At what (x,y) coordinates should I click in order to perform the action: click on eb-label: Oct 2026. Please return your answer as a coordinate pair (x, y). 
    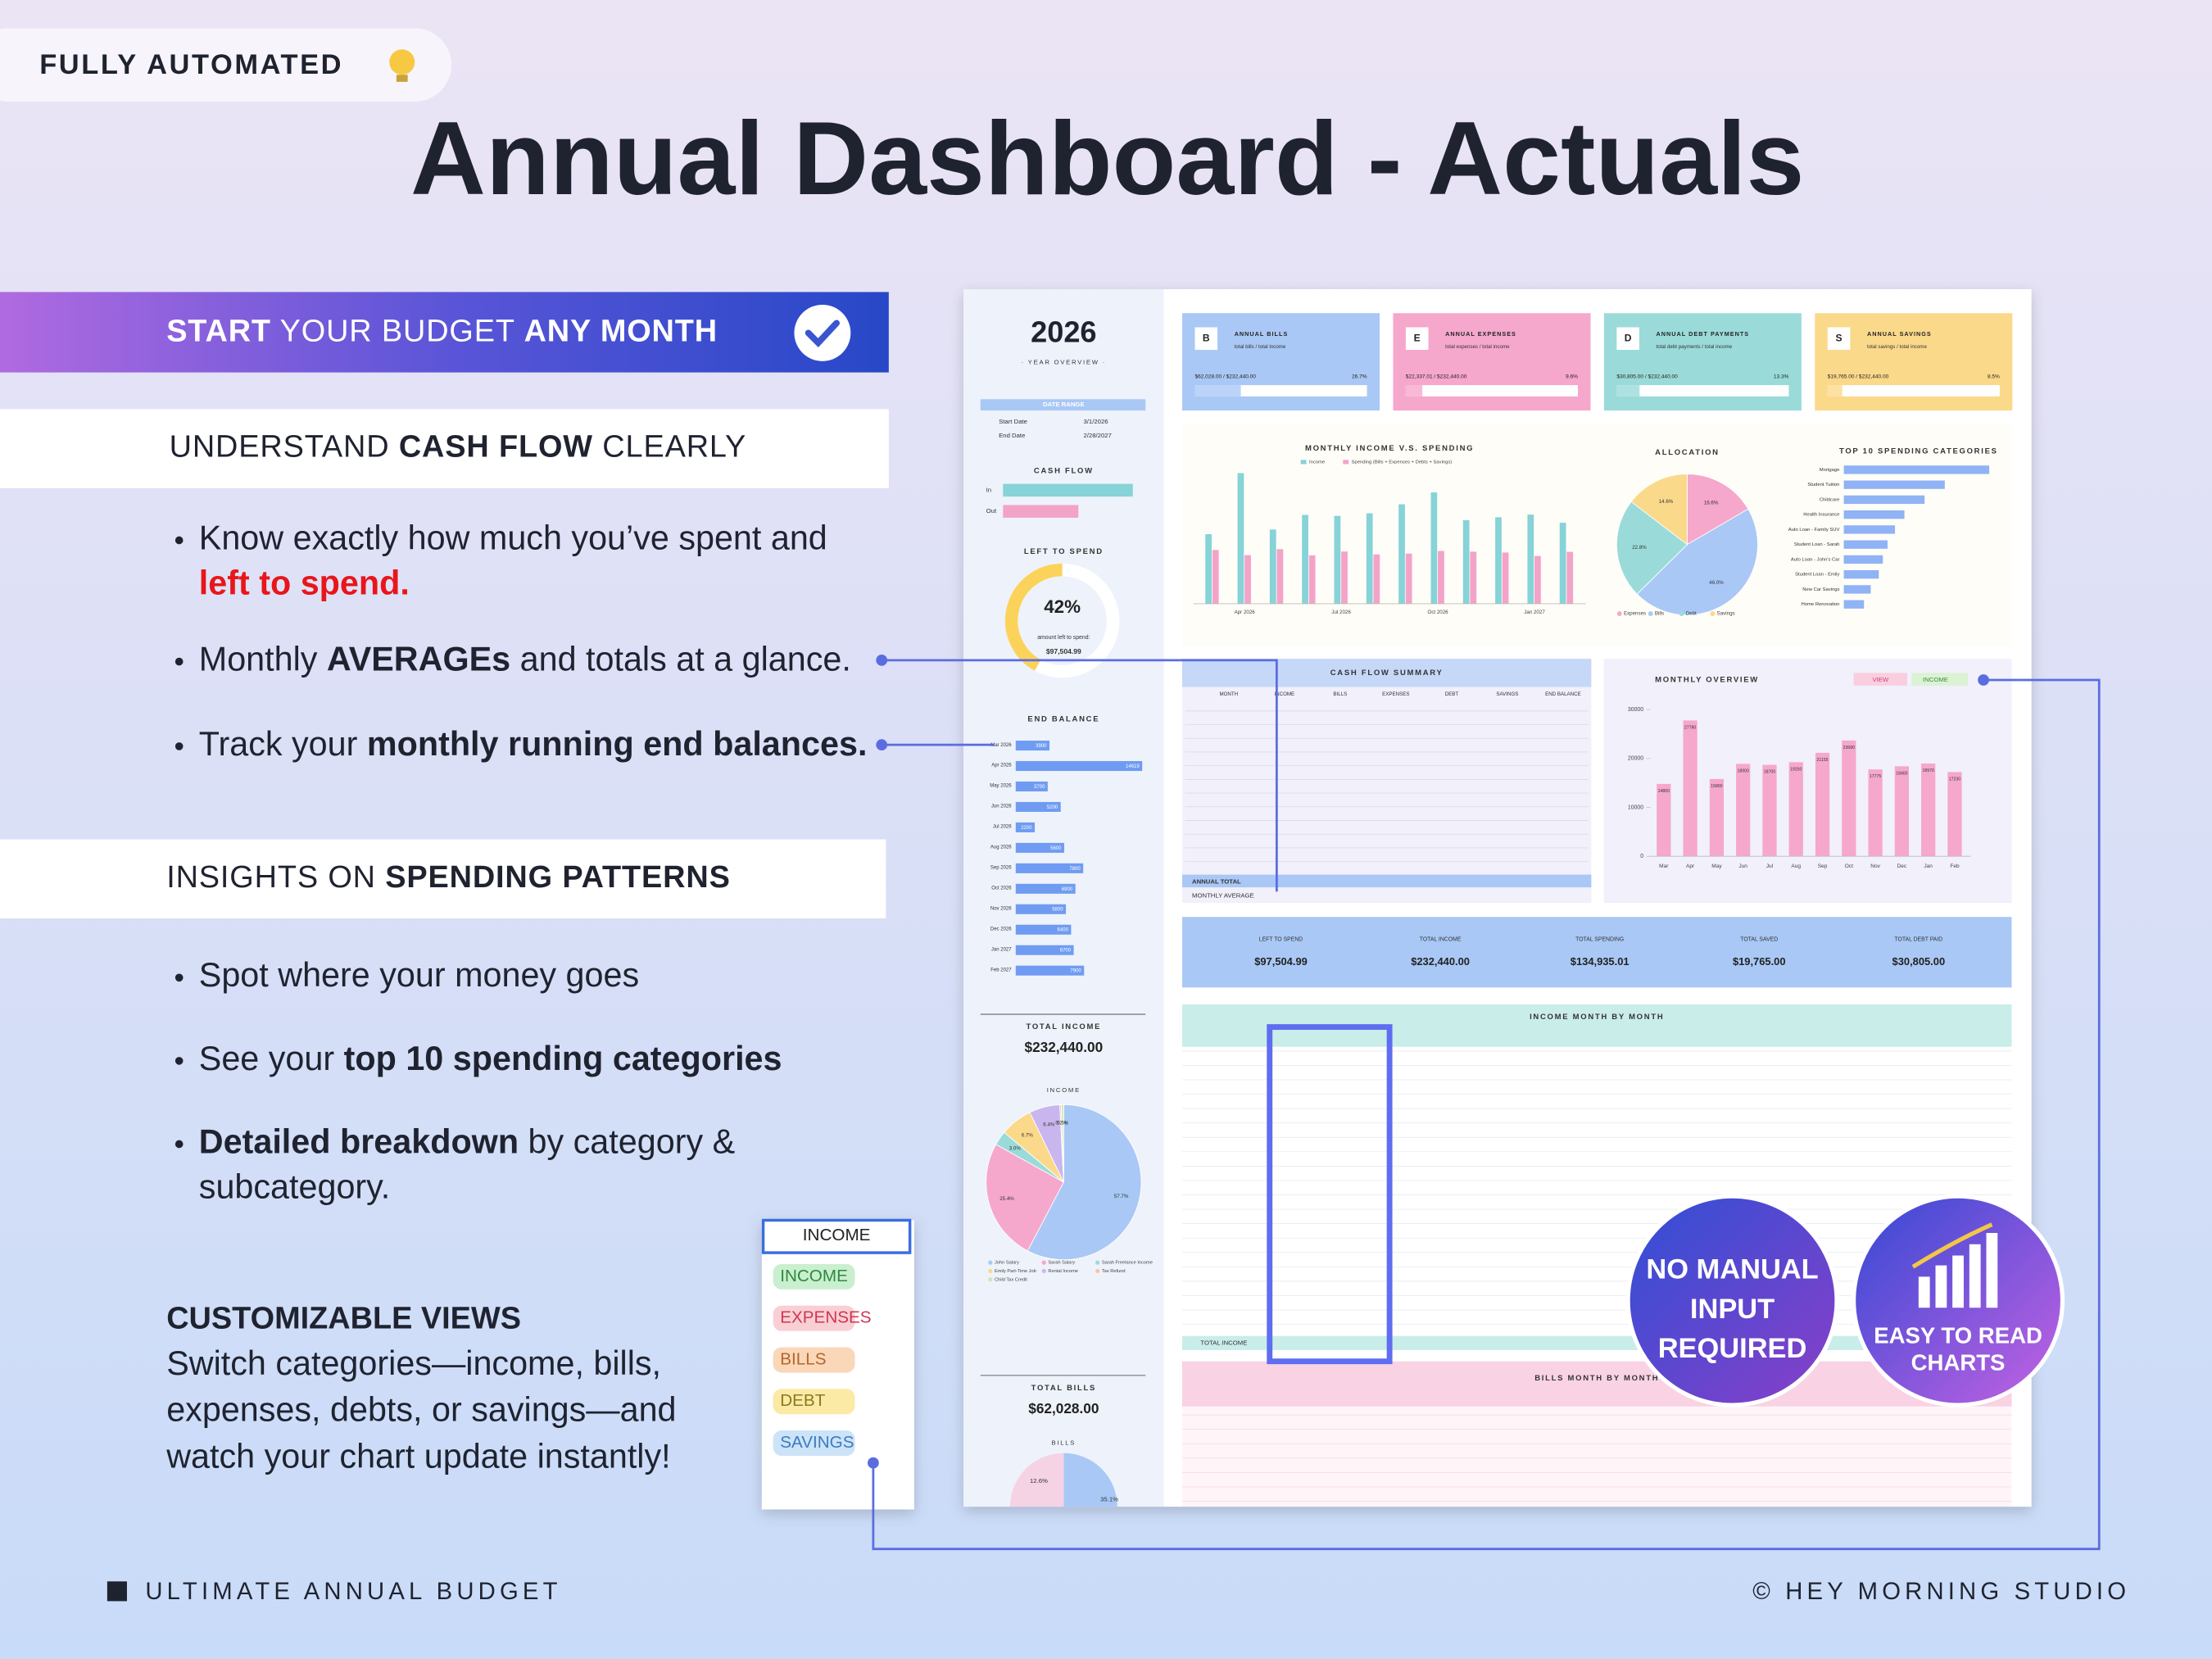
    Looking at the image, I should click on (1001, 888).